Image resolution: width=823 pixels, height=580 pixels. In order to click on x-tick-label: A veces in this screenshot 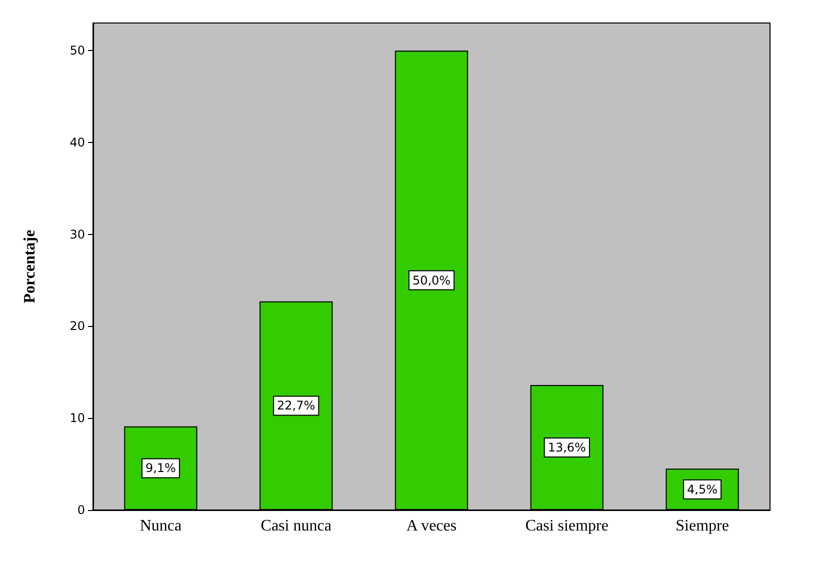, I will do `click(431, 526)`.